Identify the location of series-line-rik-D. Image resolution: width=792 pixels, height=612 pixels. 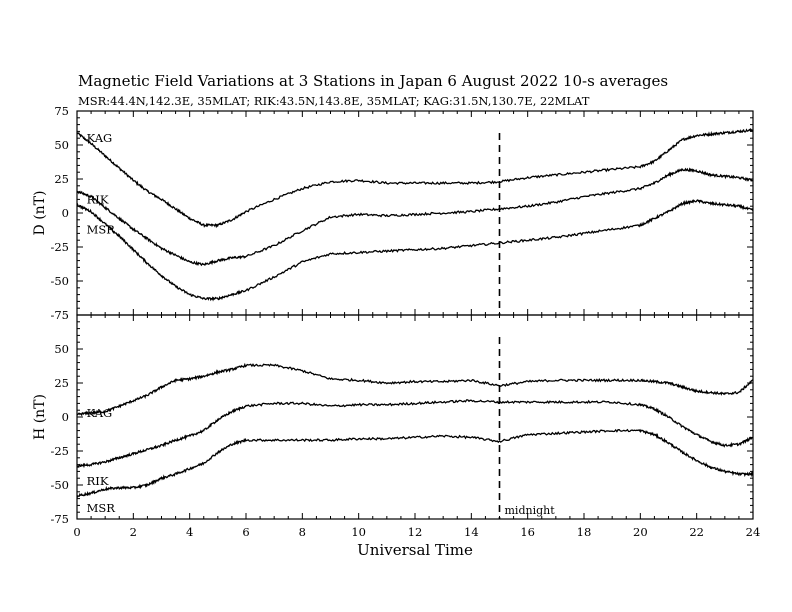
(415, 217).